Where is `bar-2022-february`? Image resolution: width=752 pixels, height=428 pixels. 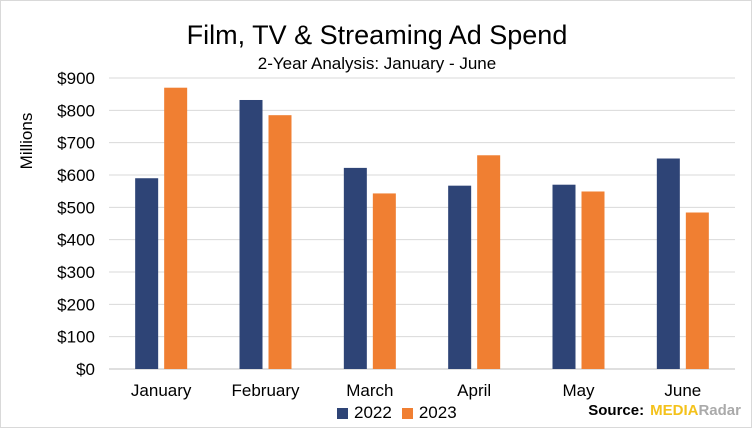 bar-2022-february is located at coordinates (251, 234).